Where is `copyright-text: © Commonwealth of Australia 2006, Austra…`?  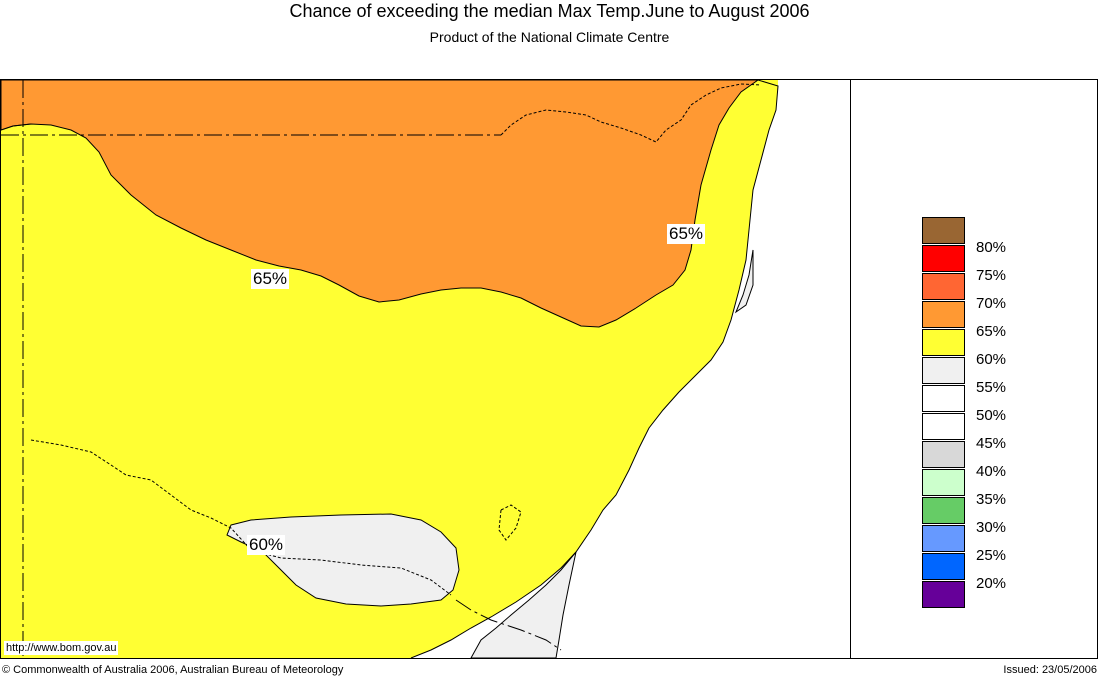
copyright-text: © Commonwealth of Australia 2006, Austra… is located at coordinates (173, 670).